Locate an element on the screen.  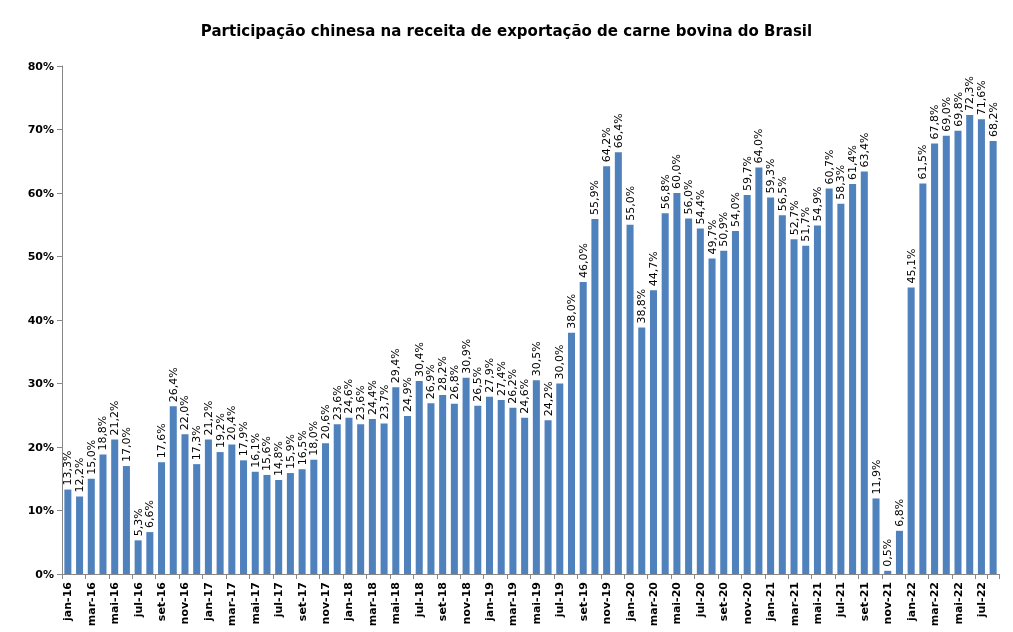
x-tick-label: jan-22 is located at coordinates (911, 602).